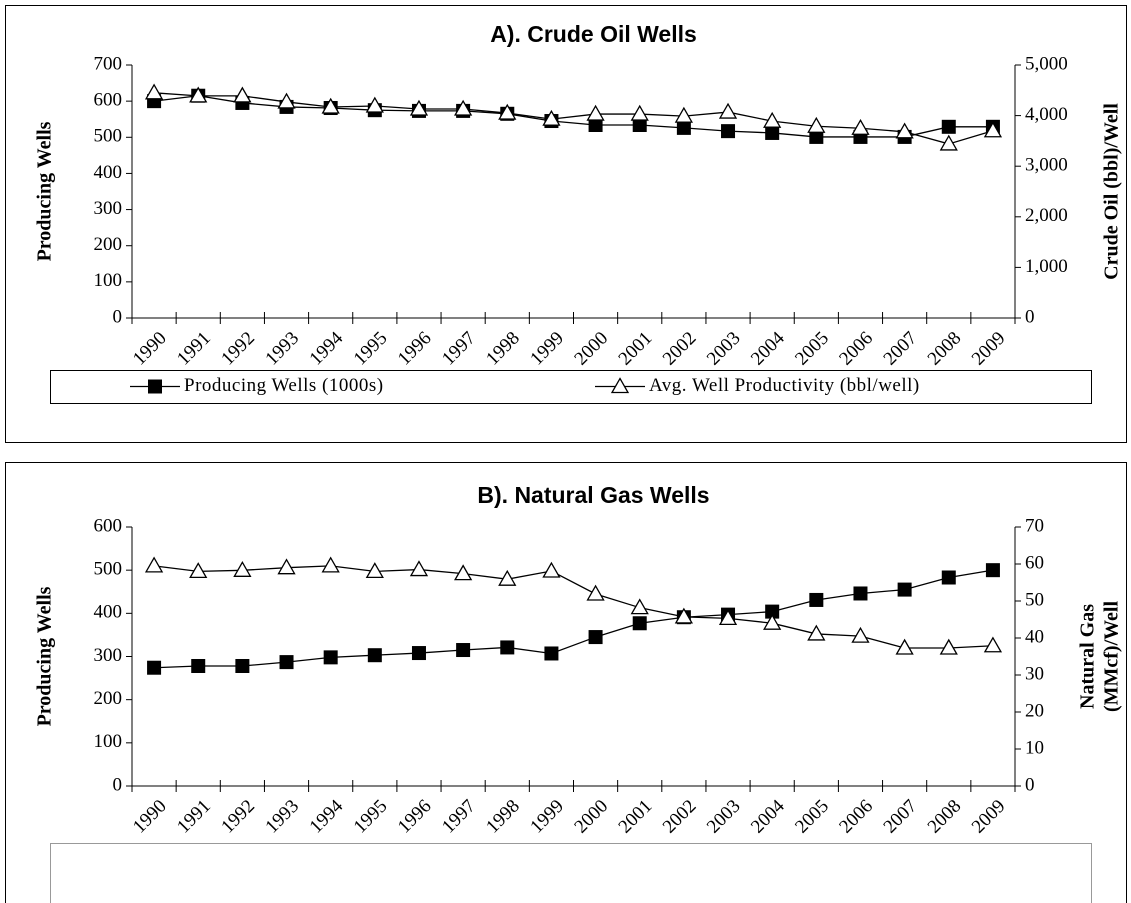 The width and height of the screenshot is (1131, 903). Describe the element at coordinates (1034, 710) in the screenshot. I see `y2-tick-label: 20` at that location.